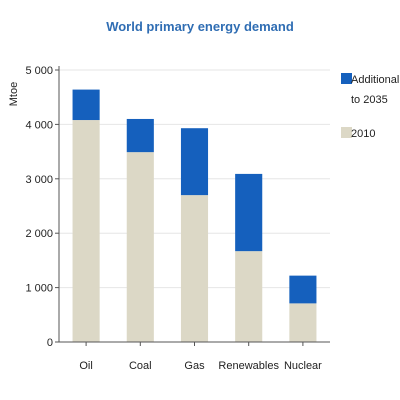  What do you see at coordinates (86, 231) in the screenshot?
I see `bar-oil-2010` at bounding box center [86, 231].